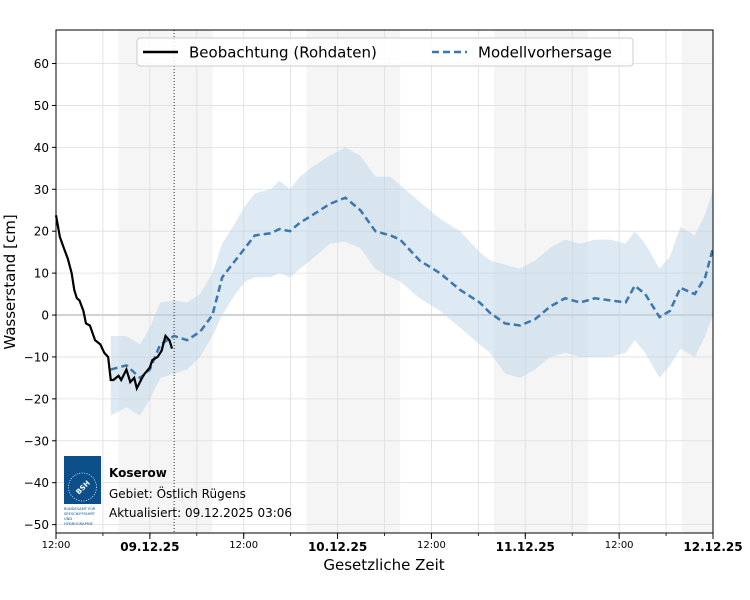  Describe the element at coordinates (138, 473) in the screenshot. I see `station-name: Koserow` at that location.